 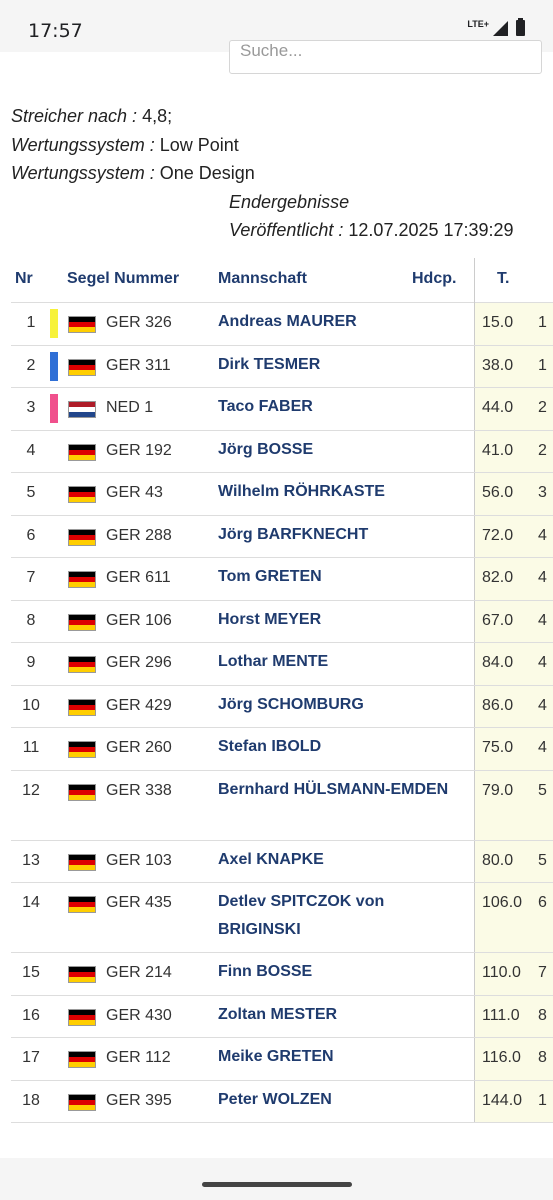 I want to click on scoring-value-2: One Design, so click(x=207, y=173).